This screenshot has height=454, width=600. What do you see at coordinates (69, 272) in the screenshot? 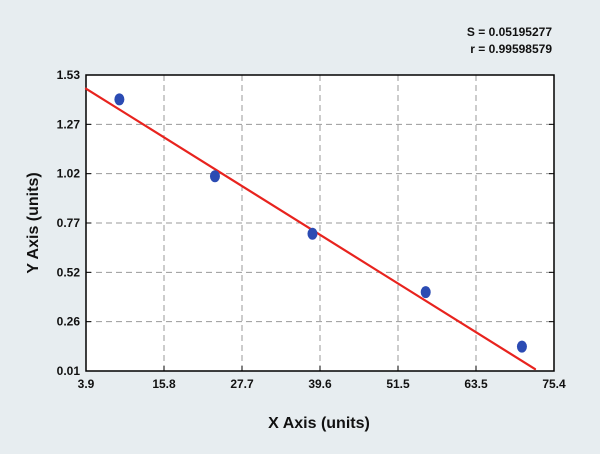
I see `y-tick-label: 0.52` at bounding box center [69, 272].